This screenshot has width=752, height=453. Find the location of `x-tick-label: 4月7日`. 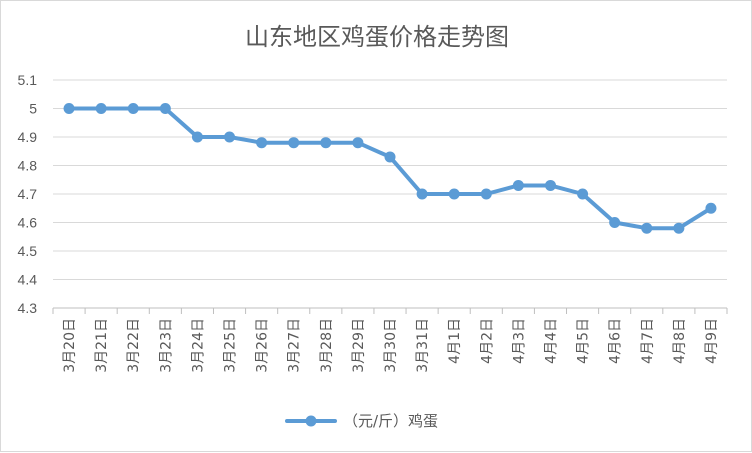

x-tick-label: 4月7日 is located at coordinates (648, 341).